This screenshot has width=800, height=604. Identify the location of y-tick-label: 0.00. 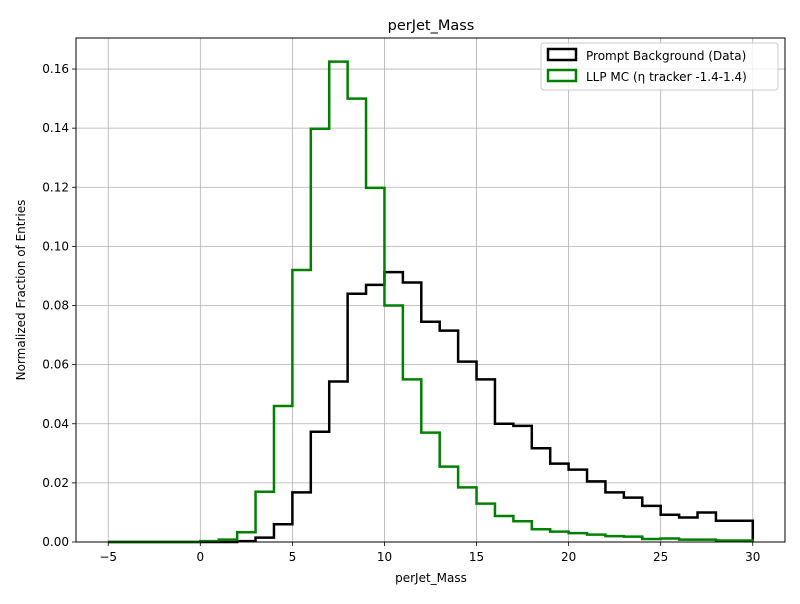
(55, 542).